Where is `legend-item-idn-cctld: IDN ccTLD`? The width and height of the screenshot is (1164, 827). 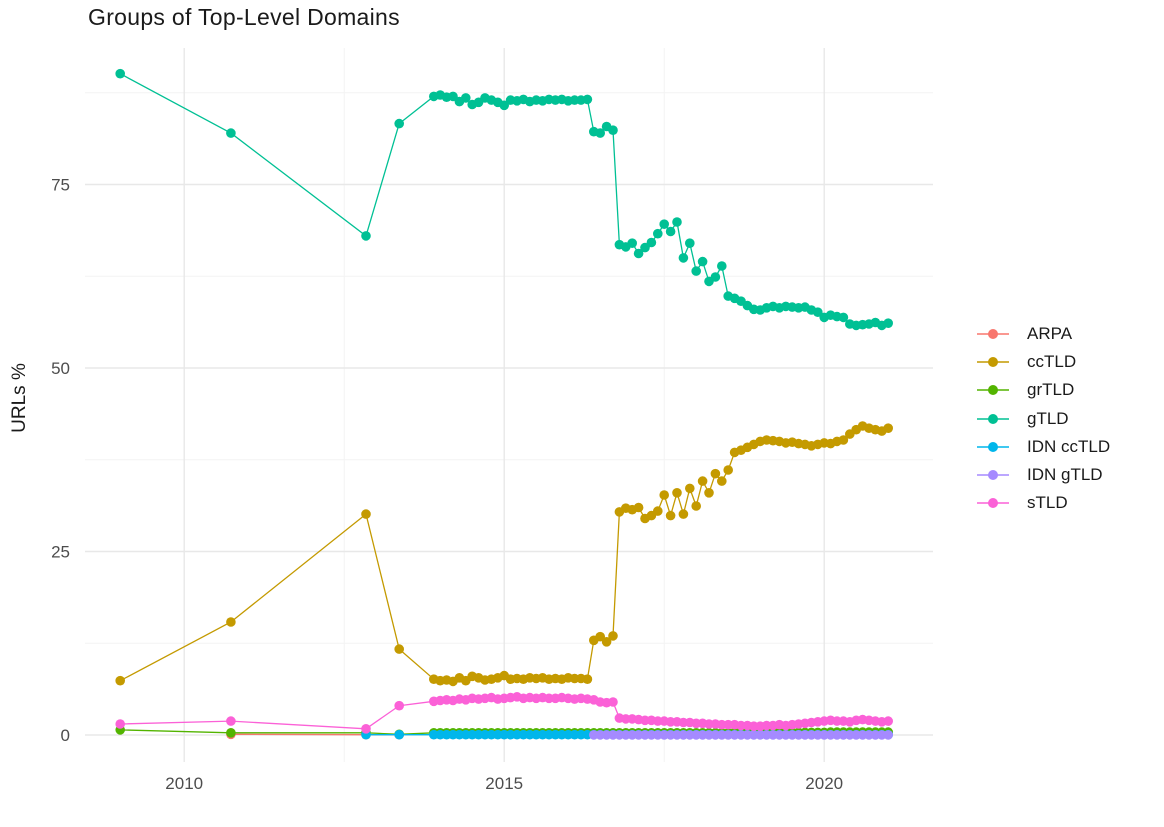
legend-item-idn-cctld: IDN ccTLD is located at coordinates (1043, 447).